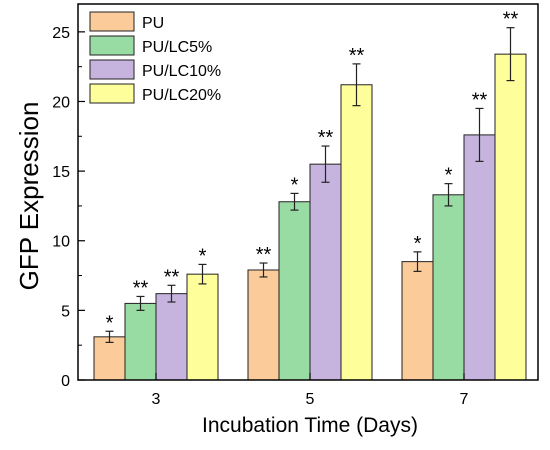 Image resolution: width=550 pixels, height=450 pixels. What do you see at coordinates (510, 217) in the screenshot?
I see `bar-PU/LC20%-7` at bounding box center [510, 217].